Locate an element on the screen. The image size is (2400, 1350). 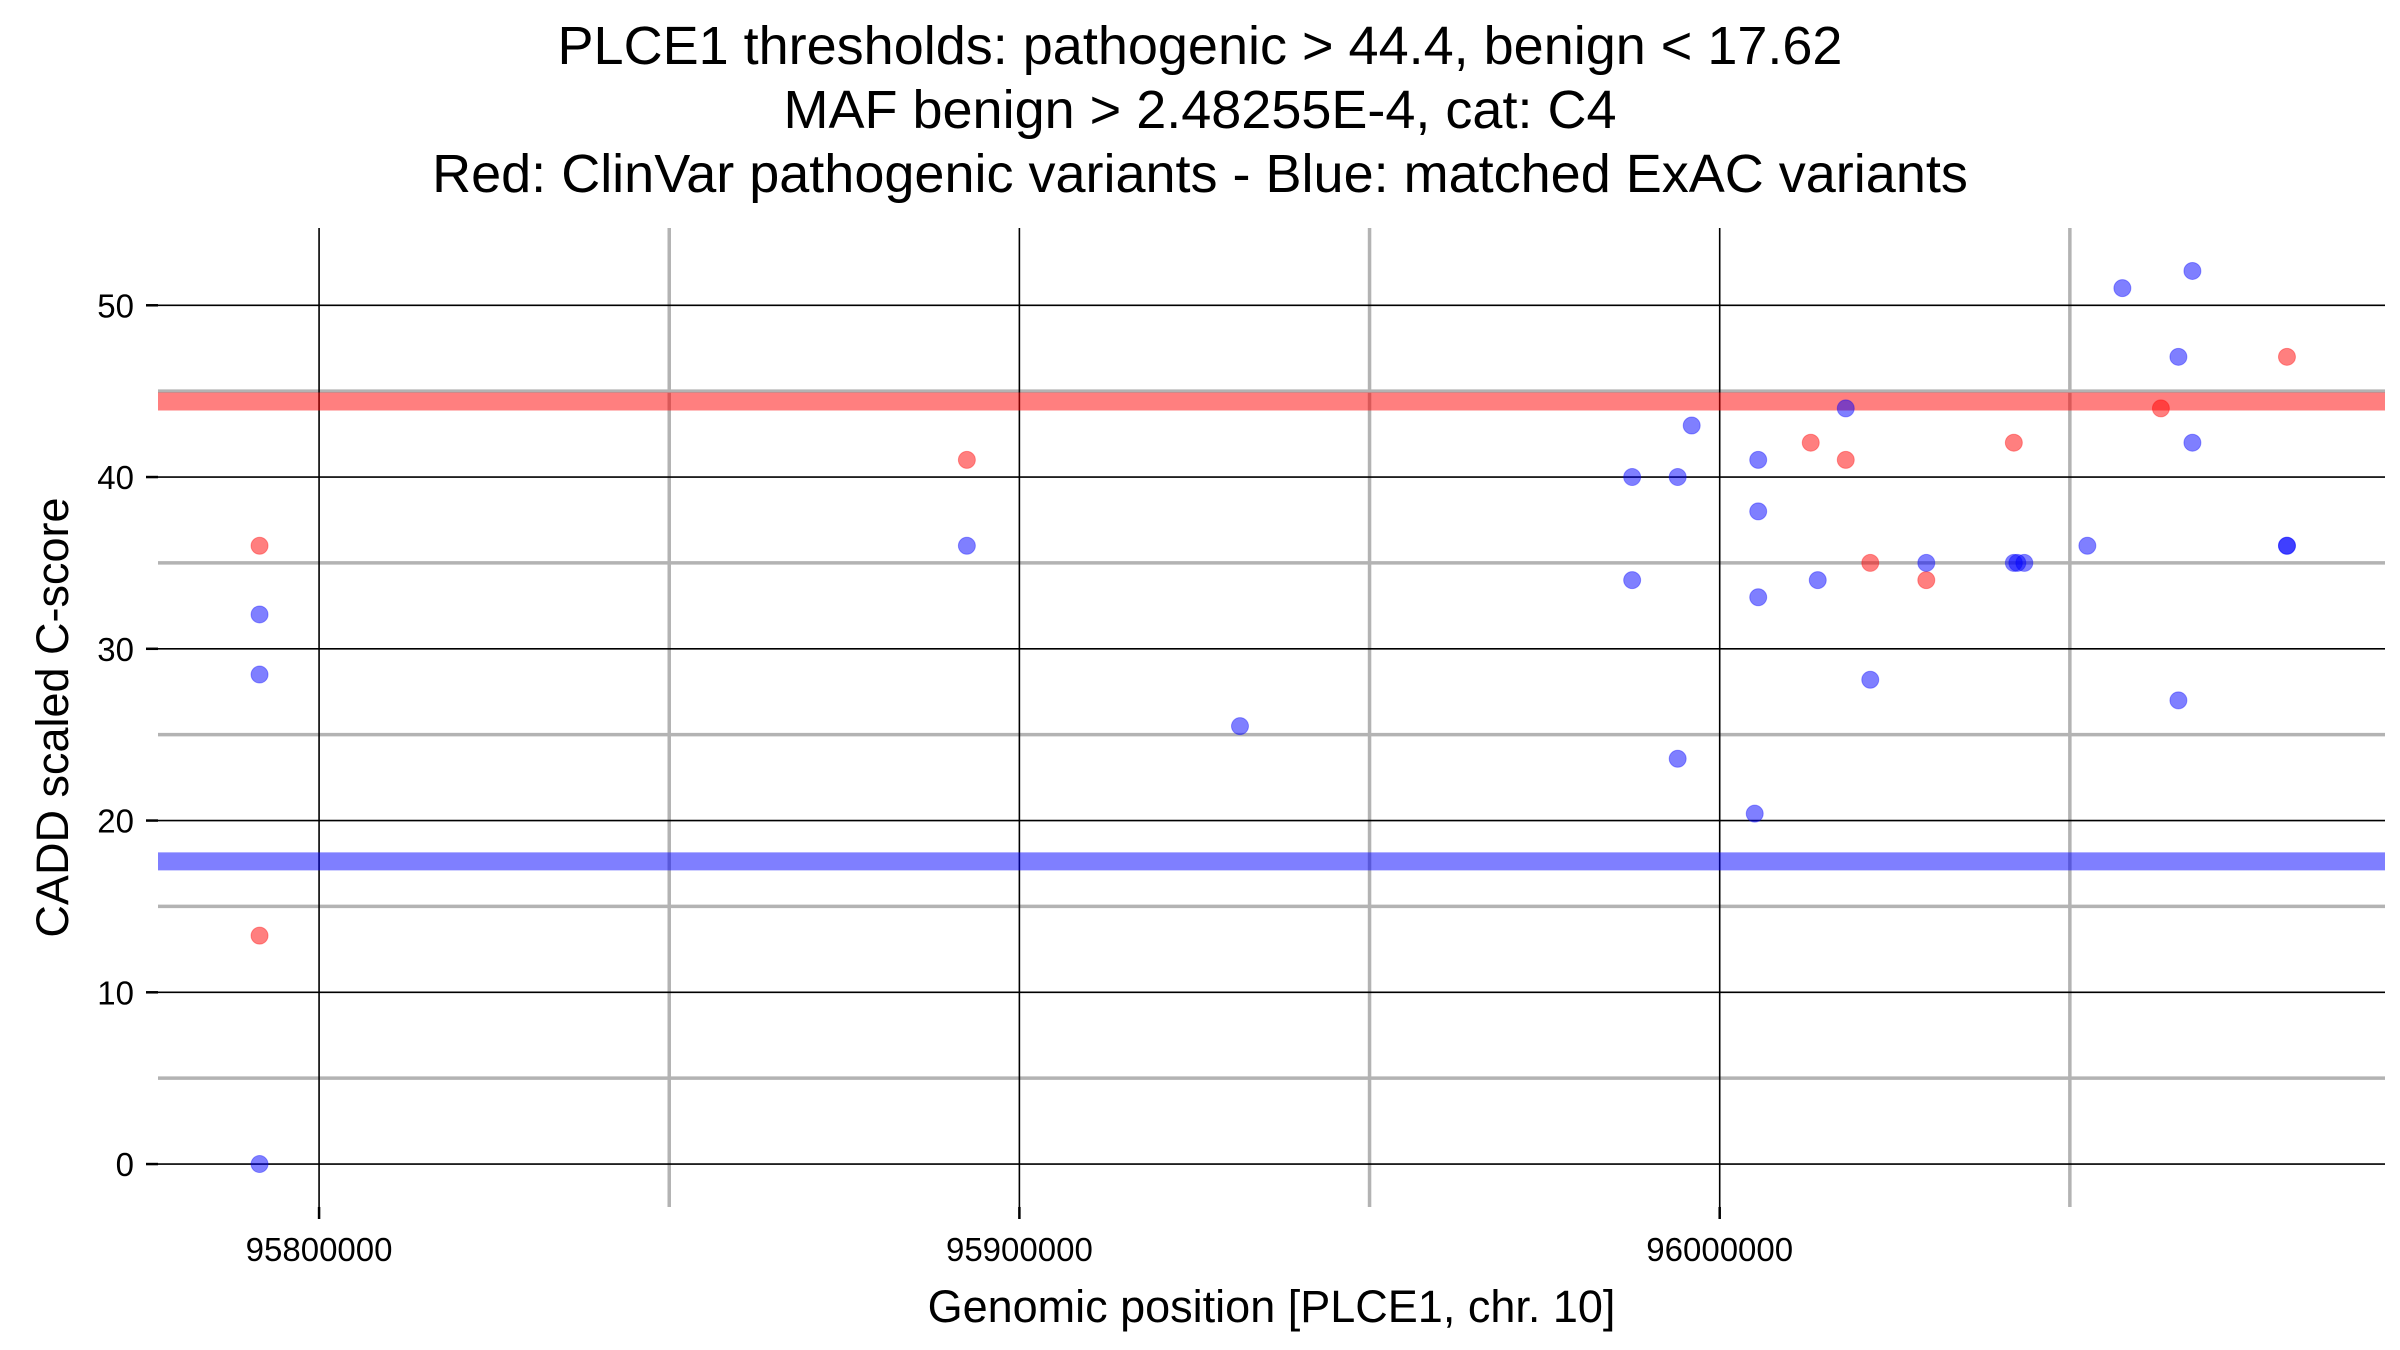
x-tick-label: 95800000 is located at coordinates (319, 1249).